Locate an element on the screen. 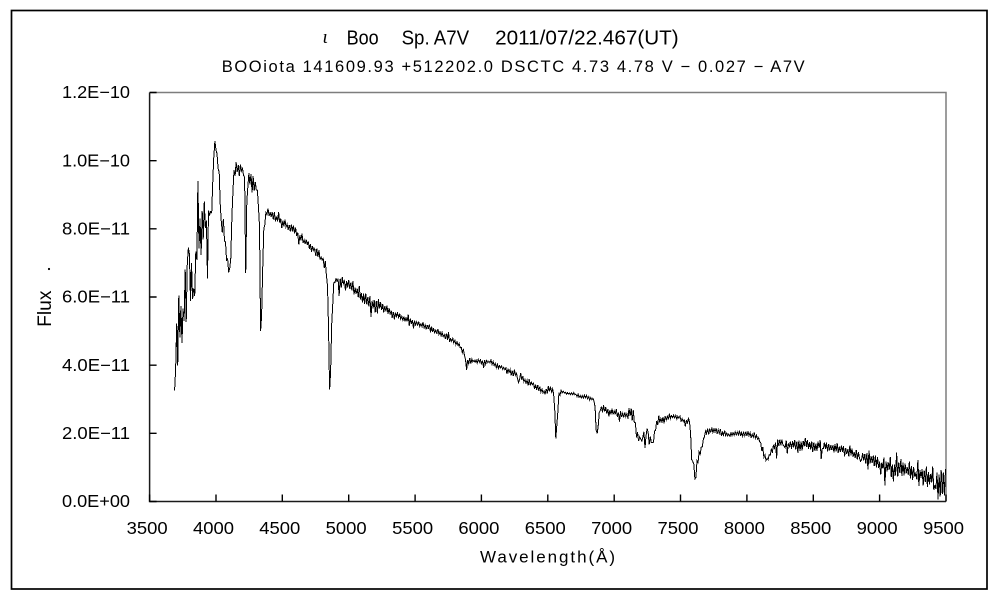 This screenshot has height=600, width=1000. svg-text: 0.0E+00 is located at coordinates (96, 501).